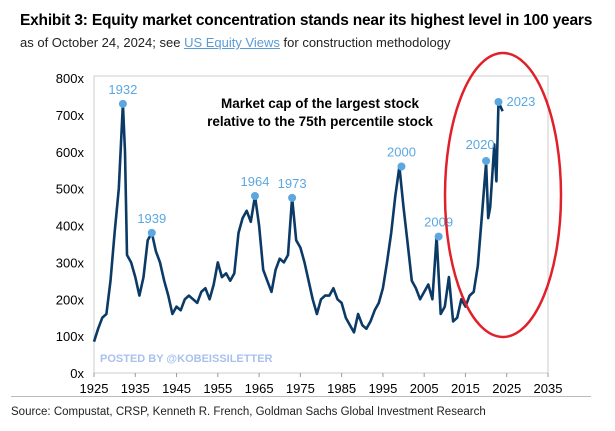  What do you see at coordinates (70, 115) in the screenshot?
I see `y-tick-label: 700x` at bounding box center [70, 115].